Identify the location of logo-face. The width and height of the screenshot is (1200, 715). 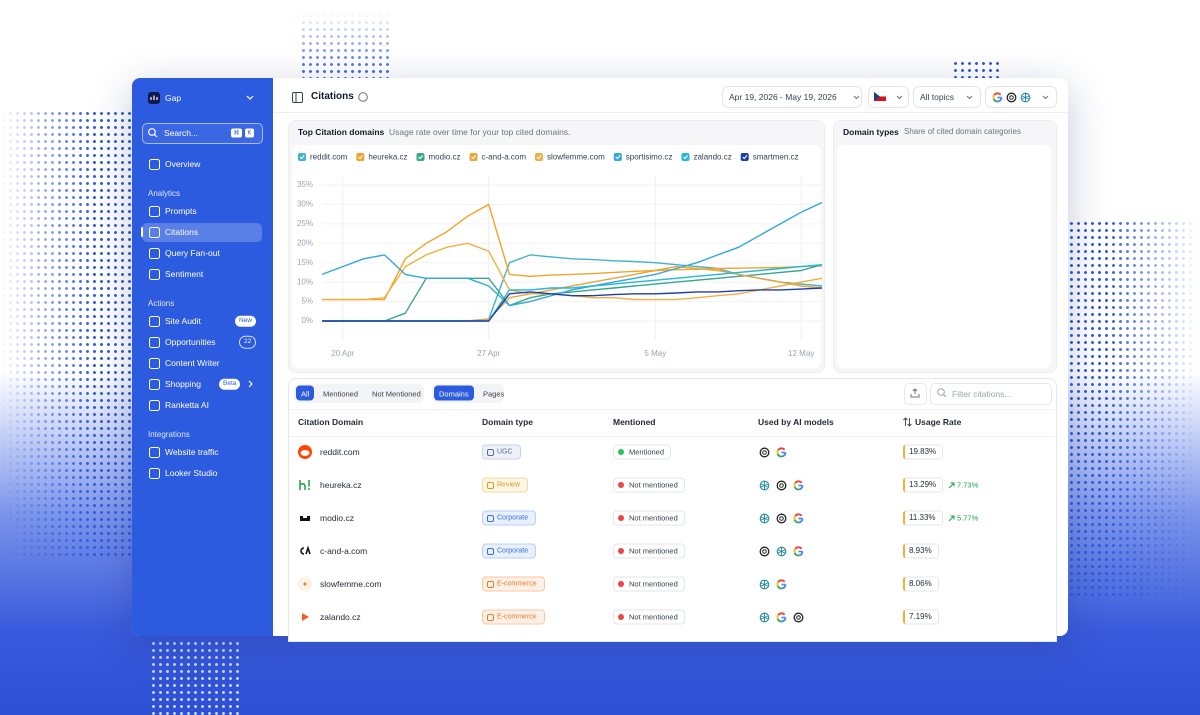
(305, 453).